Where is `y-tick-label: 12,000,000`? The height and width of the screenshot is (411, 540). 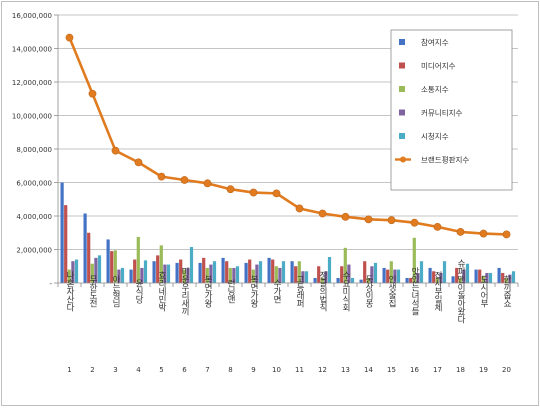
y-tick-label: 12,000,000 is located at coordinates (32, 83).